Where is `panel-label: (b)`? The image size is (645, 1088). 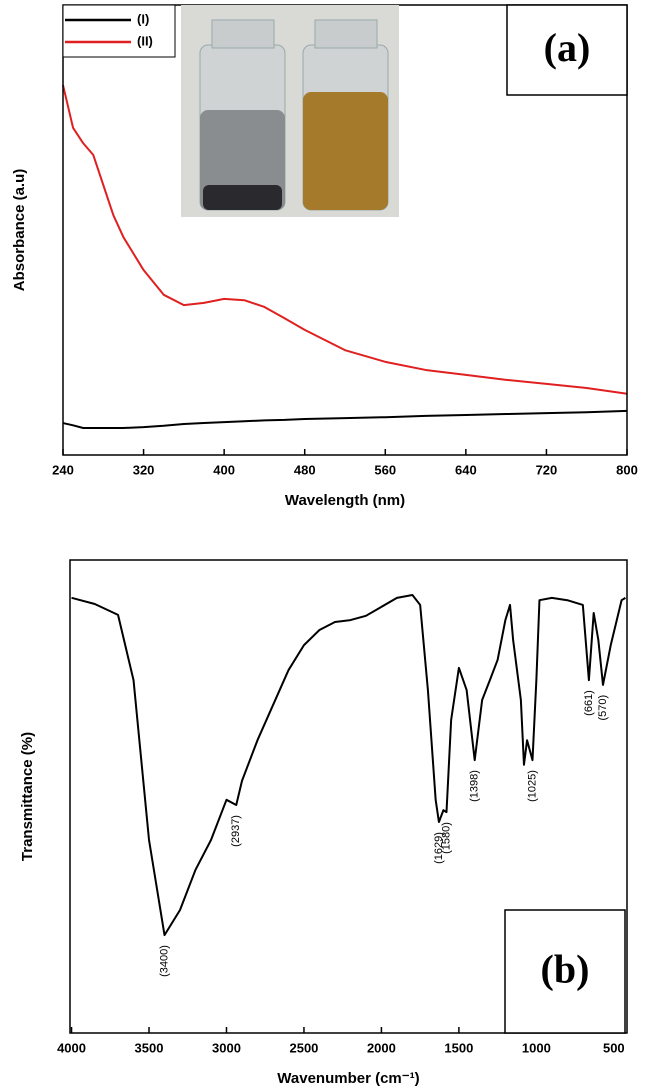 panel-label: (b) is located at coordinates (565, 969).